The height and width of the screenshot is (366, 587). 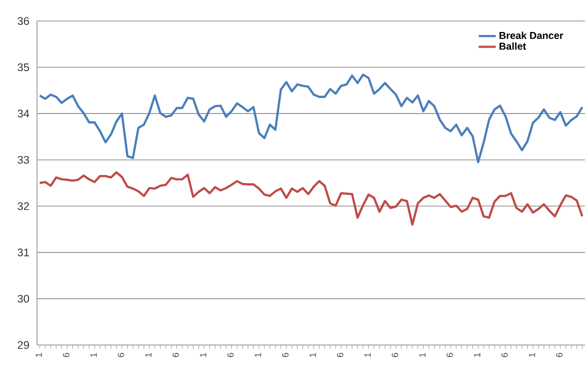 I want to click on y-tick-label: 36, so click(x=23, y=21).